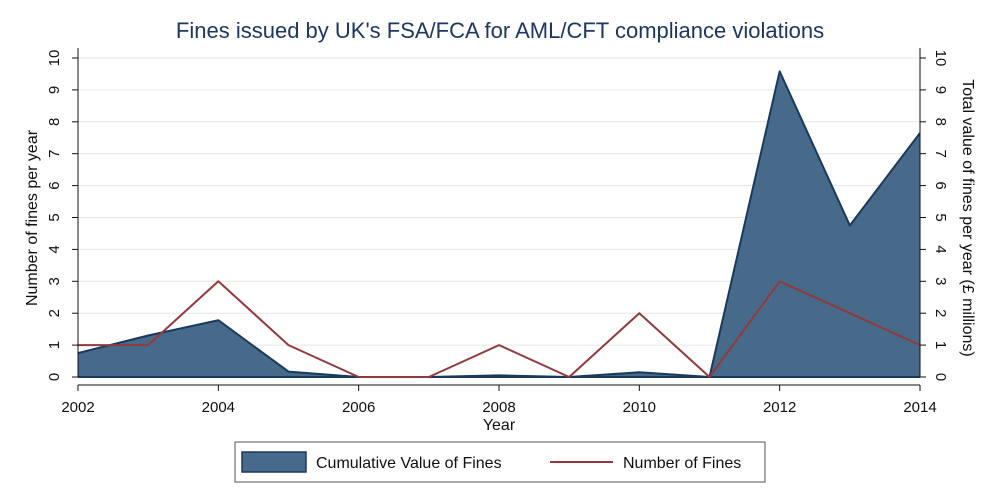  Describe the element at coordinates (940, 185) in the screenshot. I see `y-tick-label-right-6: 6` at that location.